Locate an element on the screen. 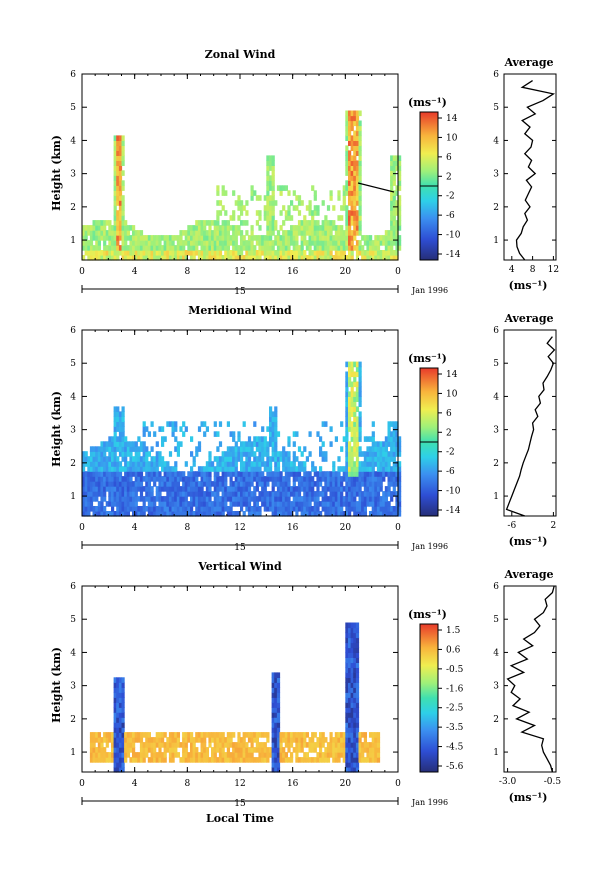 Image resolution: width=612 pixels, height=873 pixels. profile-line is located at coordinates (530, 679).